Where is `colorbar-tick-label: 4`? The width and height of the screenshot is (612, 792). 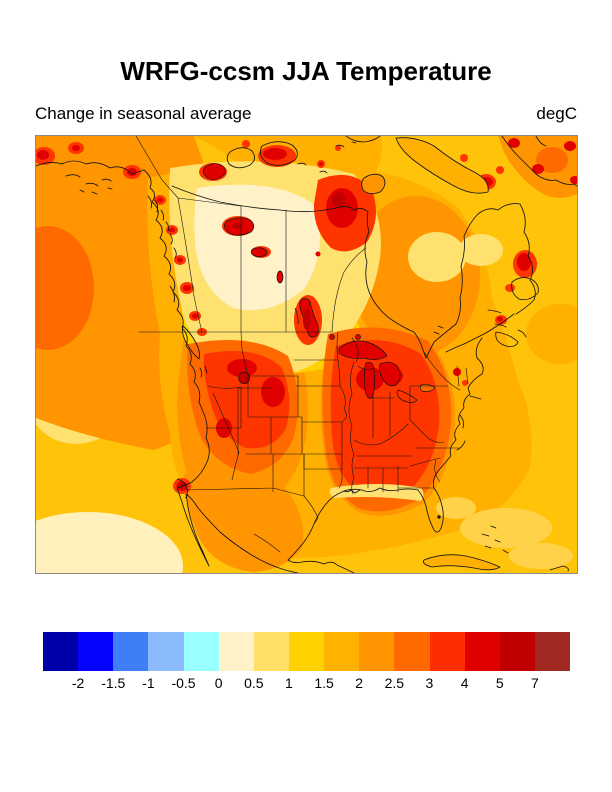
colorbar-tick-label: 4 is located at coordinates (464, 683).